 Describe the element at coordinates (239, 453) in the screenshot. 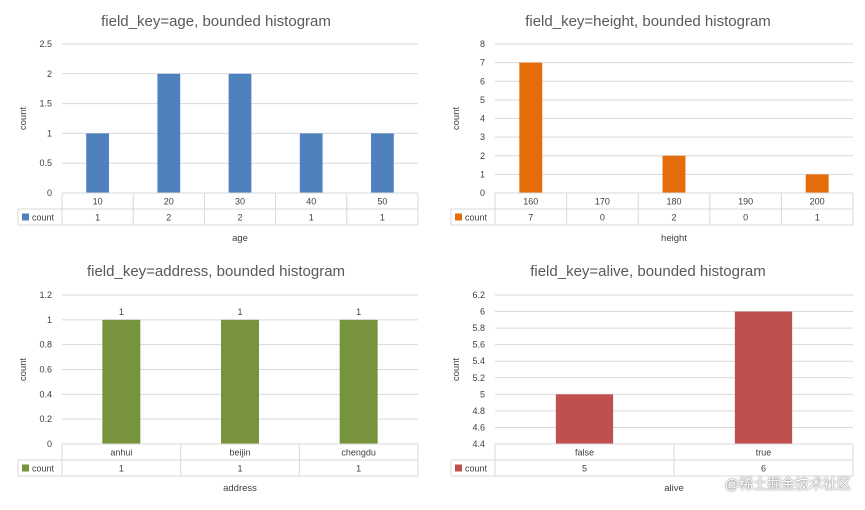

I see `x-tick-label: beijin` at that location.